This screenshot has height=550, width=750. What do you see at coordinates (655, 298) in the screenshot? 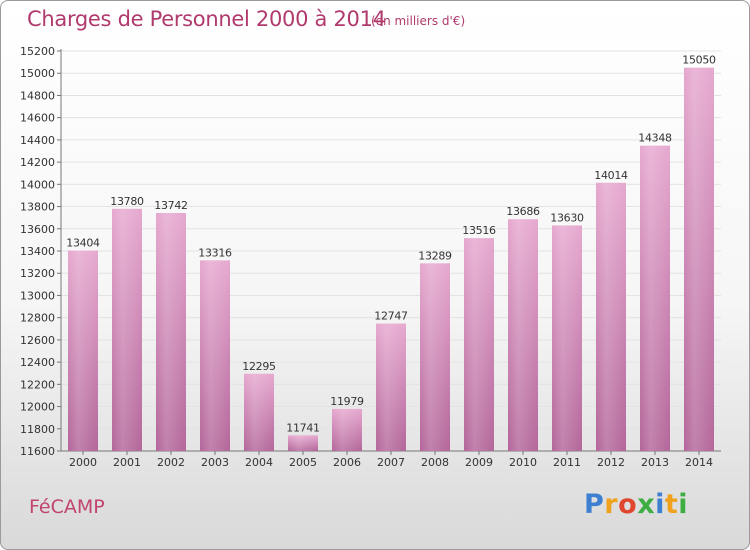
I see `bar-shine-2013` at bounding box center [655, 298].